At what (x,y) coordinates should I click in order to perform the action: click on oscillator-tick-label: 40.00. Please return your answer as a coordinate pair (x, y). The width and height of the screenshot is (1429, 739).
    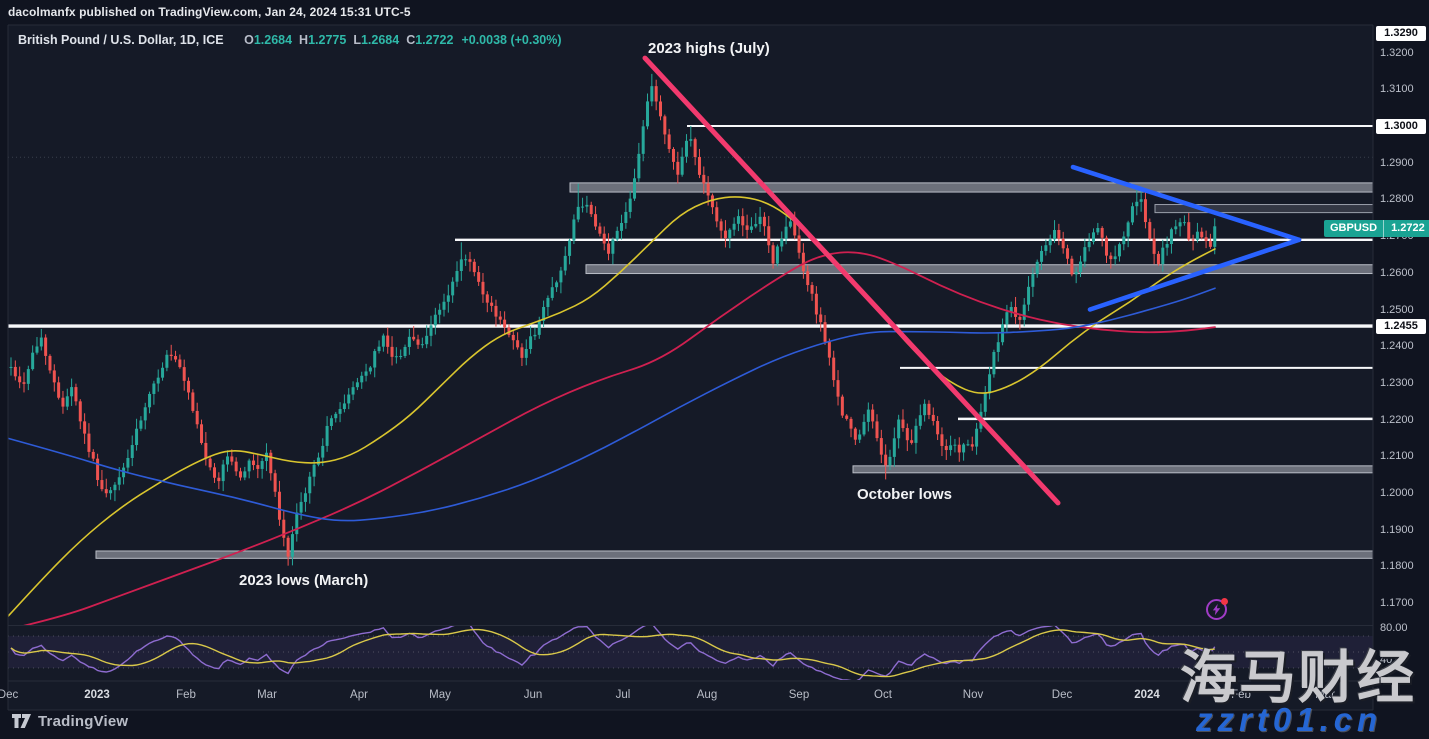
    Looking at the image, I should click on (1394, 660).